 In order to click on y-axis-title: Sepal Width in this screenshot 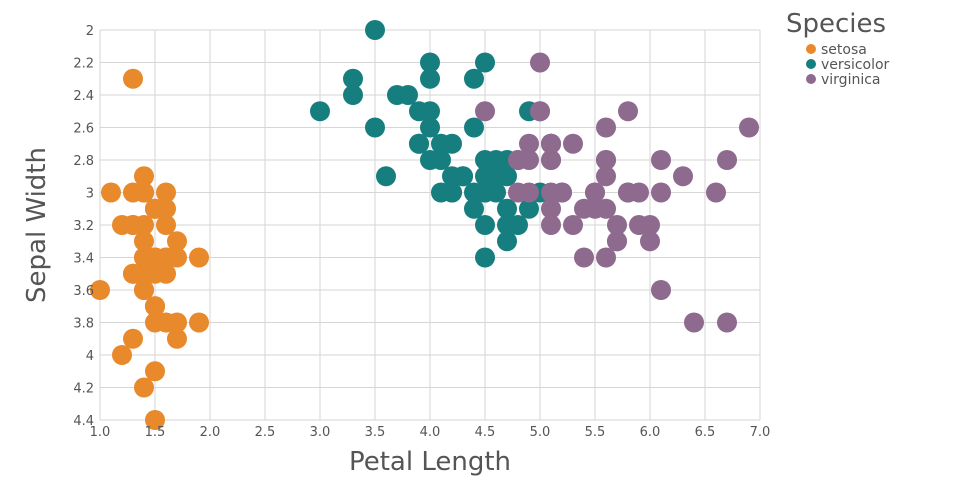, I will do `click(37, 225)`.